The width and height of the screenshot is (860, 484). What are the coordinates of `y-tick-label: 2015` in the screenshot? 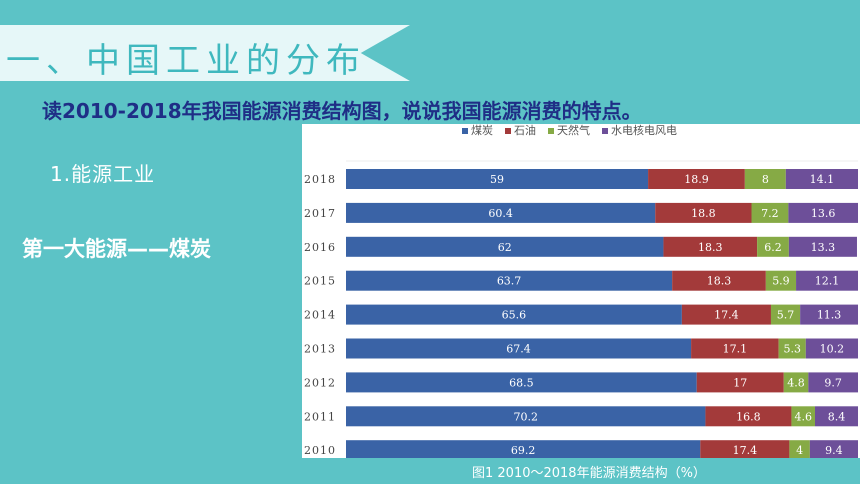 It's located at (320, 281).